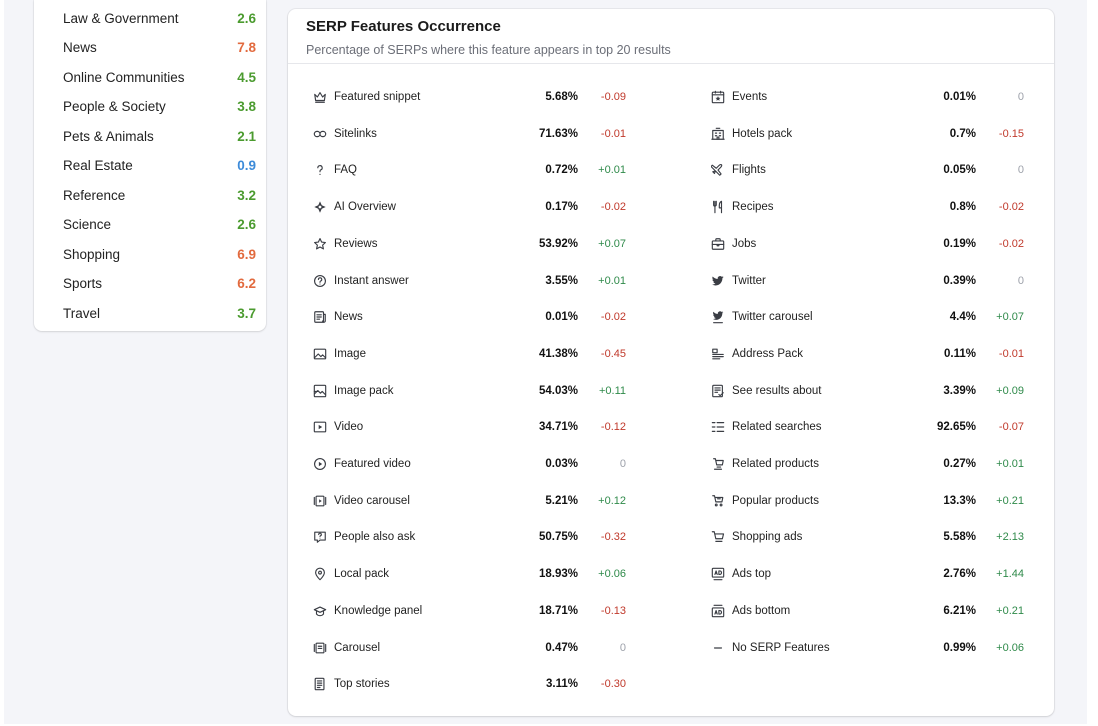 Image resolution: width=1098 pixels, height=726 pixels. What do you see at coordinates (375, 537) in the screenshot?
I see `feature-name: People also ask` at bounding box center [375, 537].